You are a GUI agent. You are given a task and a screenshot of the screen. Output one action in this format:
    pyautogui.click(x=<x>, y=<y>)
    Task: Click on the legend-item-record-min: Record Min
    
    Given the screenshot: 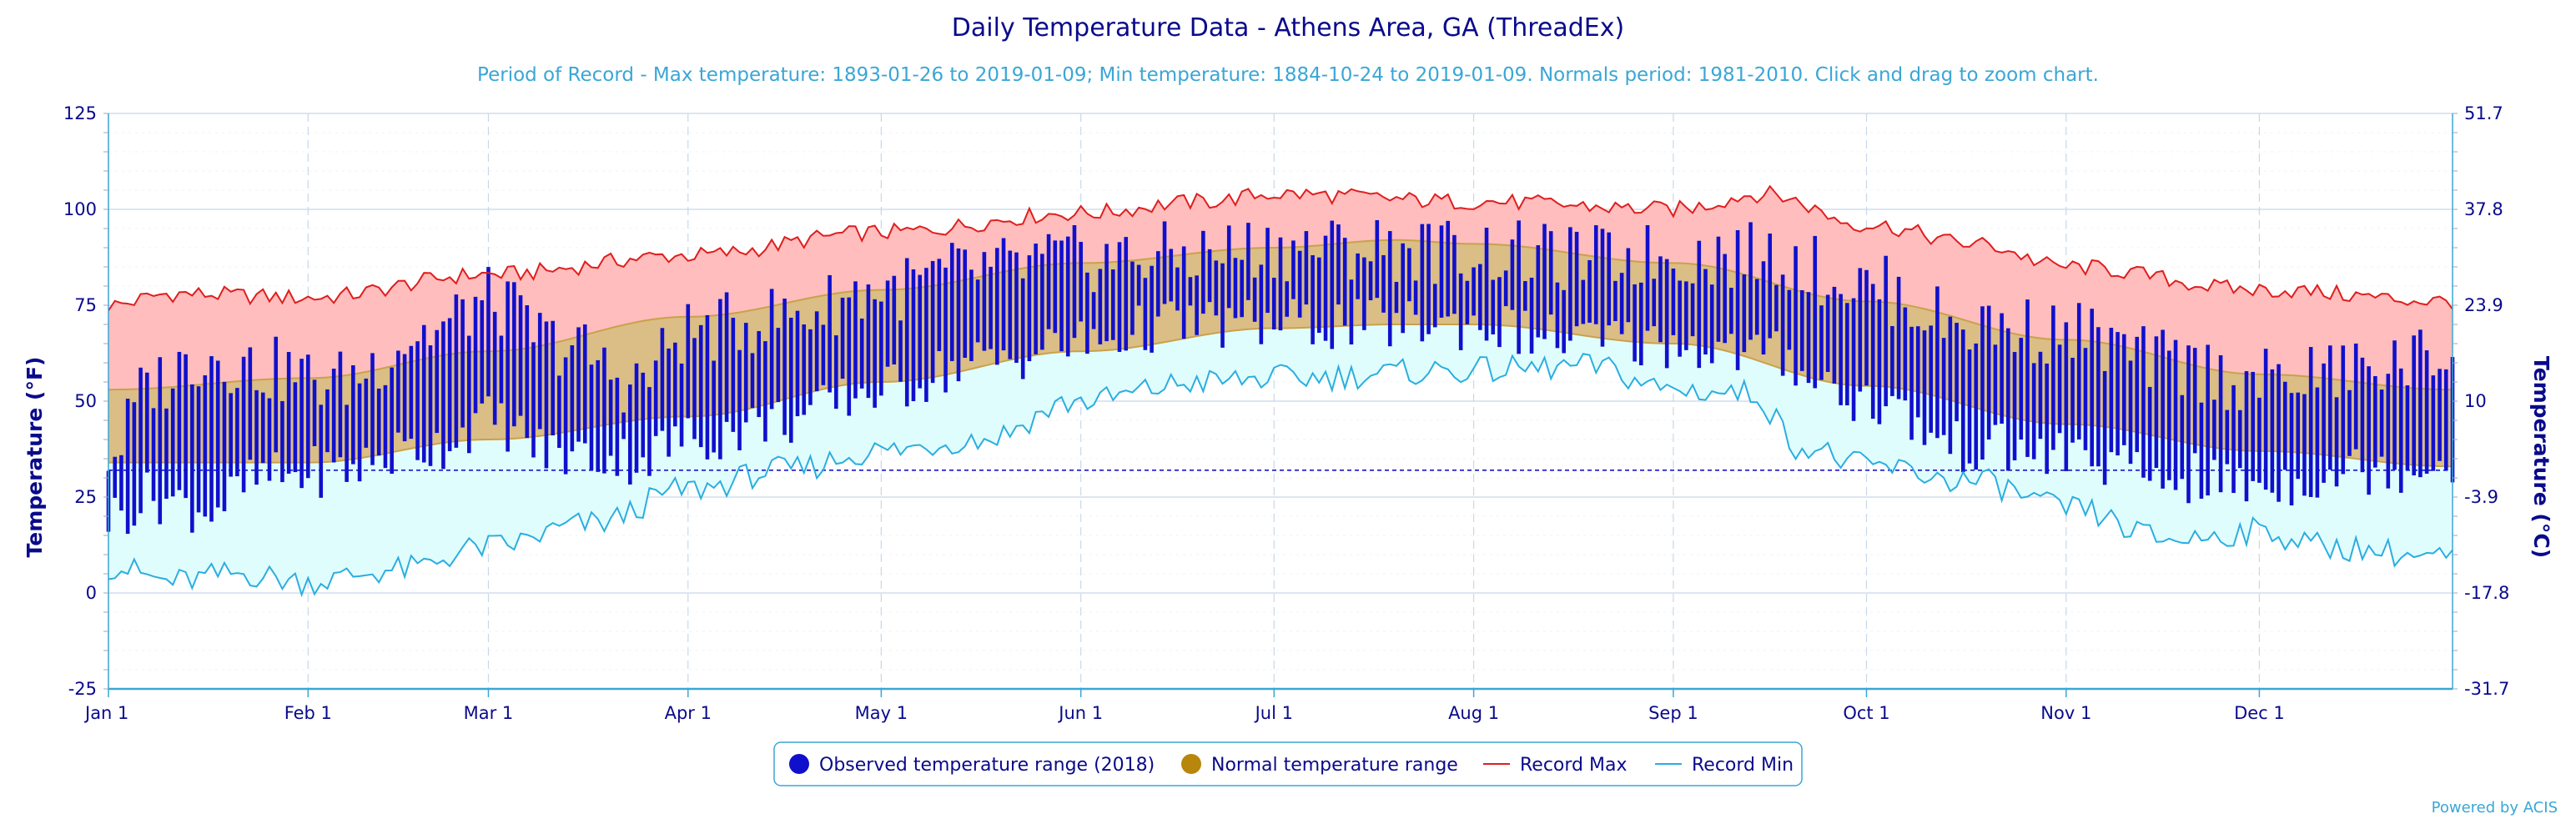 What is the action you would take?
    pyautogui.click(x=1724, y=765)
    